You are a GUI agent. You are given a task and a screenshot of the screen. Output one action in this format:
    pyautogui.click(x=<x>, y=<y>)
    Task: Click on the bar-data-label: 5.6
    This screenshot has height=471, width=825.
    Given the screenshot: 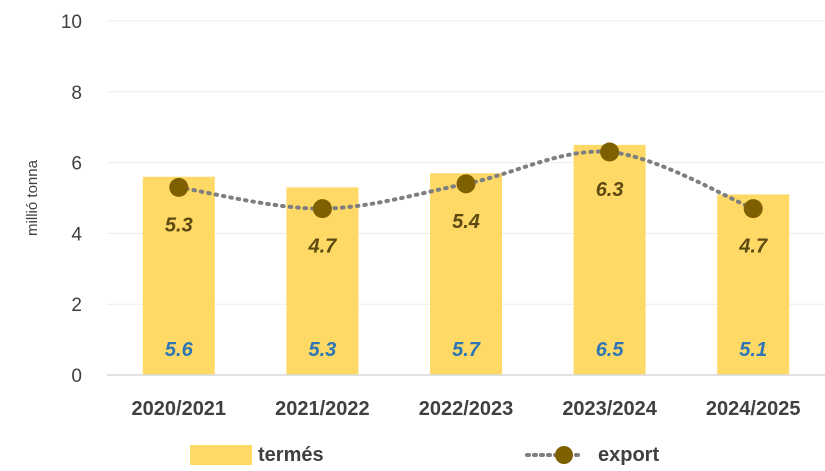 What is the action you would take?
    pyautogui.click(x=179, y=350)
    